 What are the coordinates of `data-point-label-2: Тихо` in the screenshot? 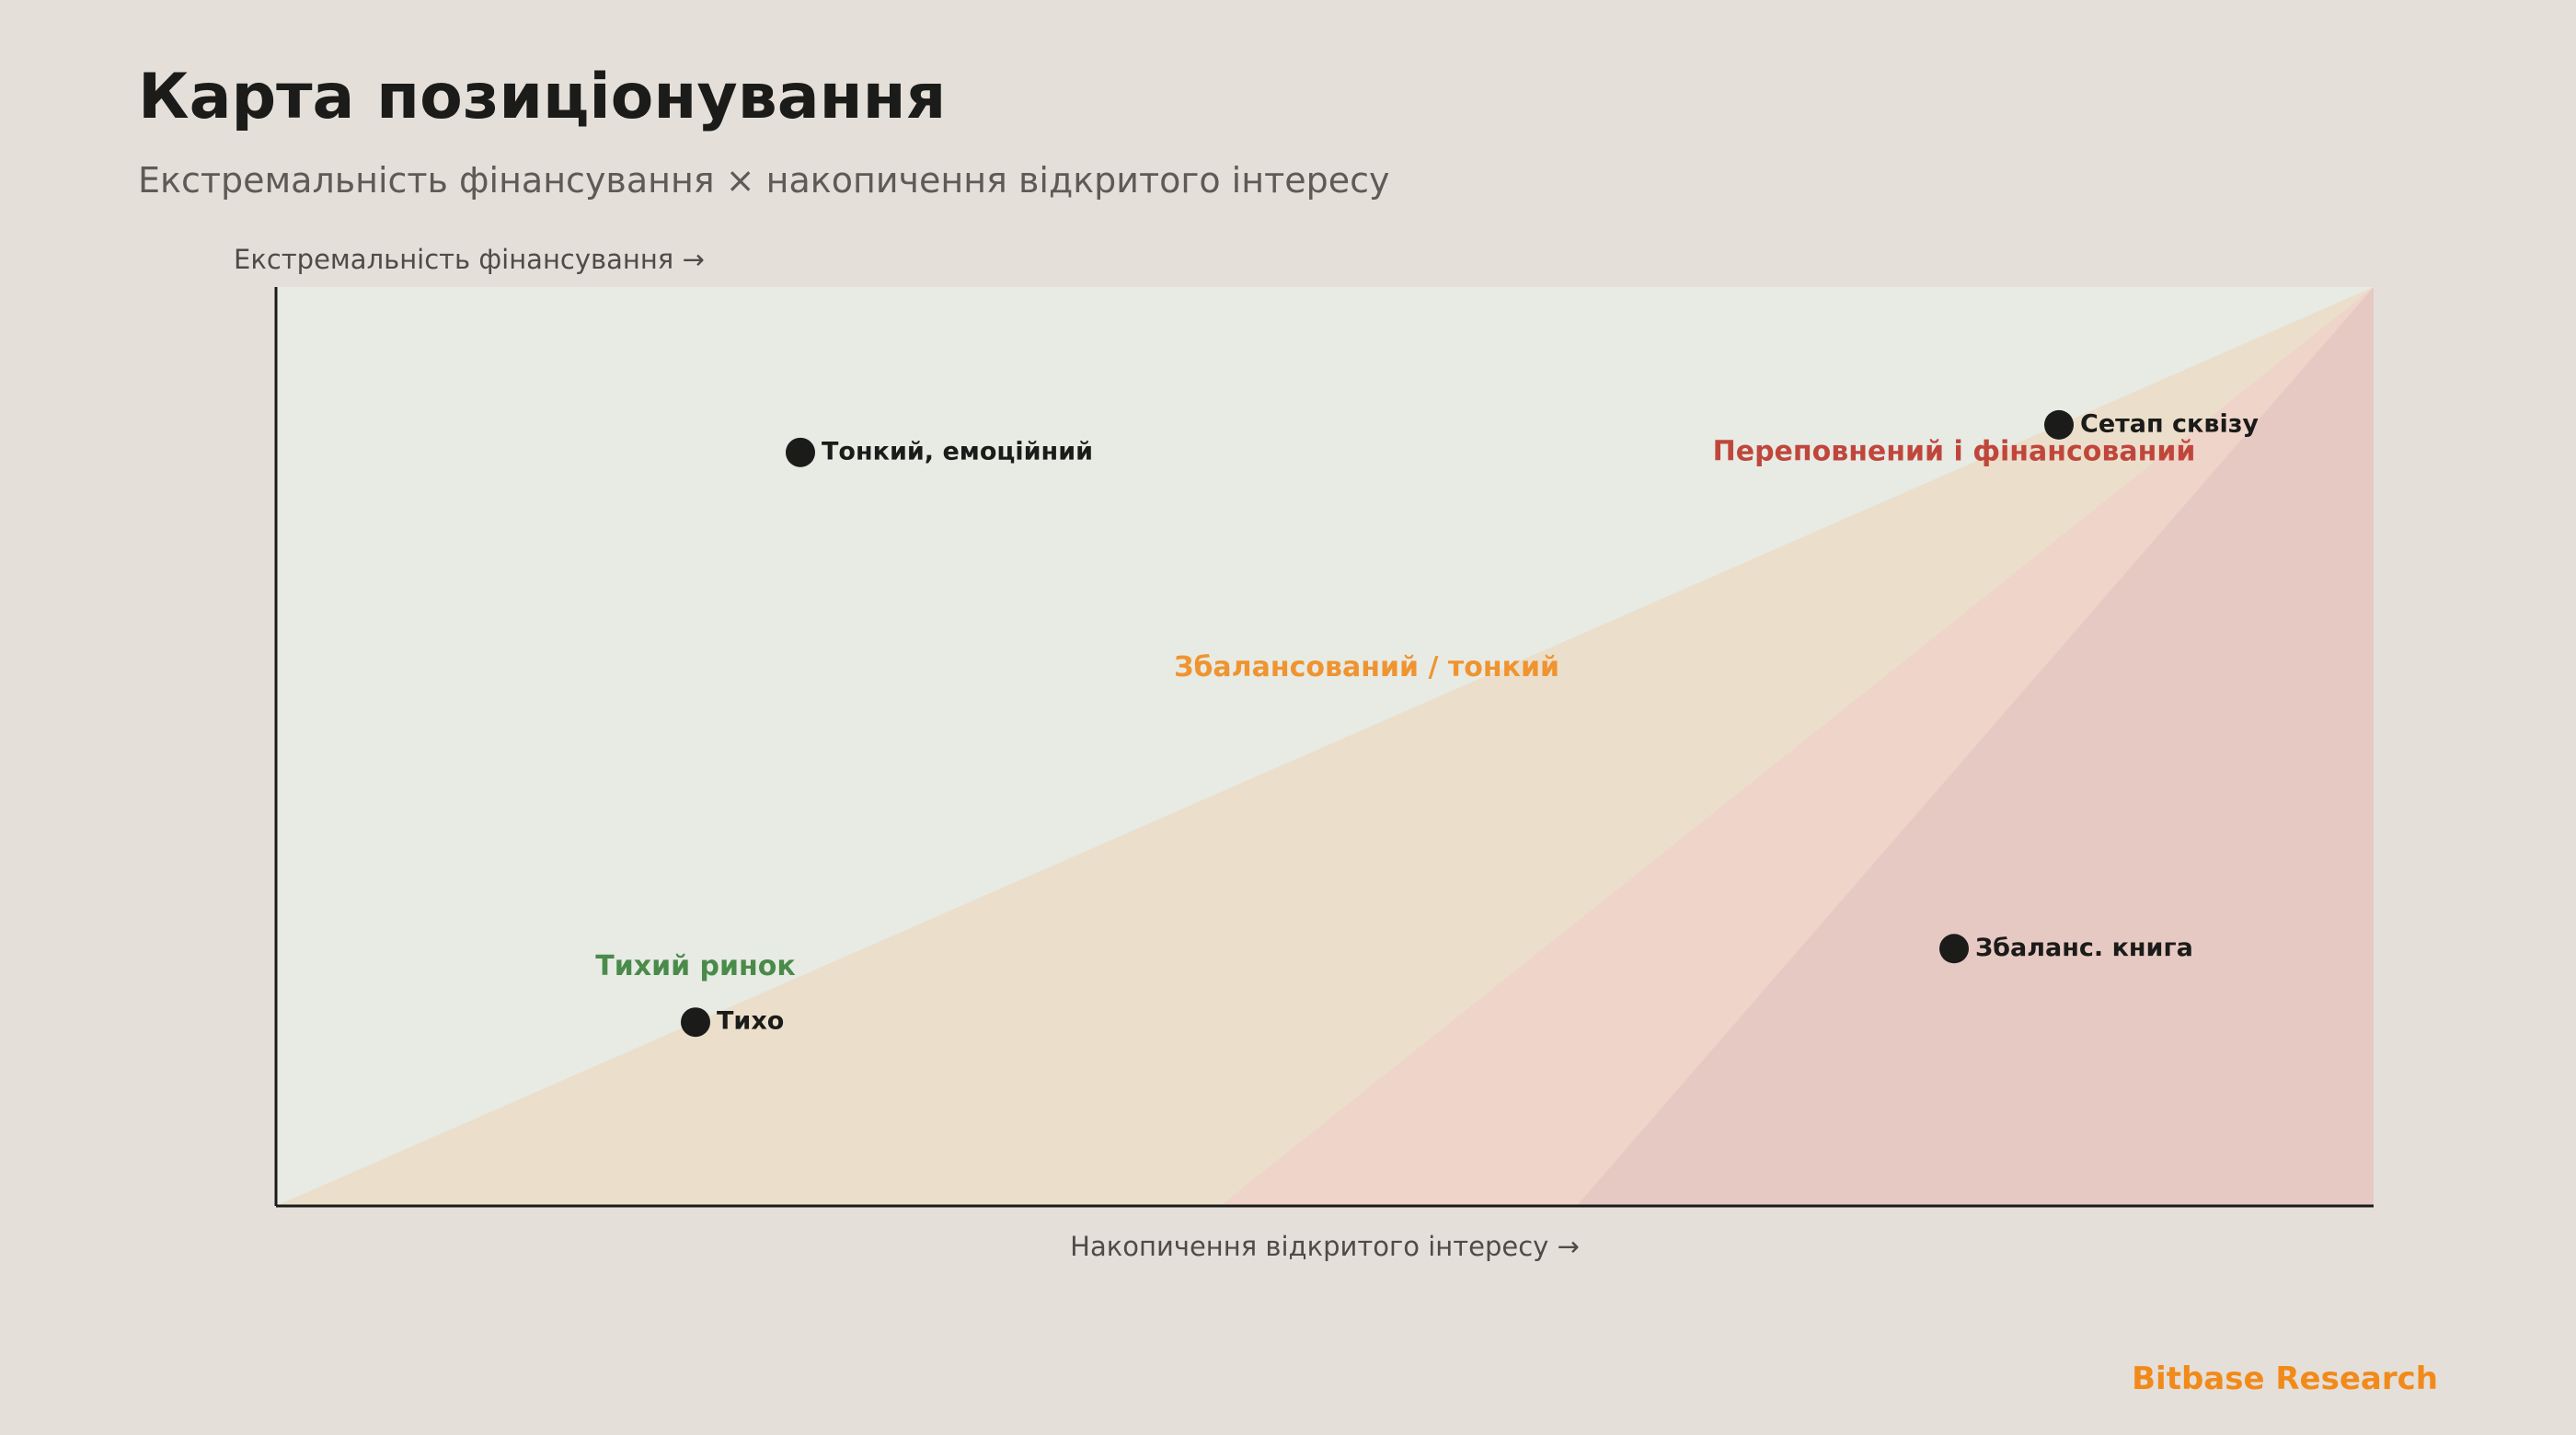 It's located at (750, 1021).